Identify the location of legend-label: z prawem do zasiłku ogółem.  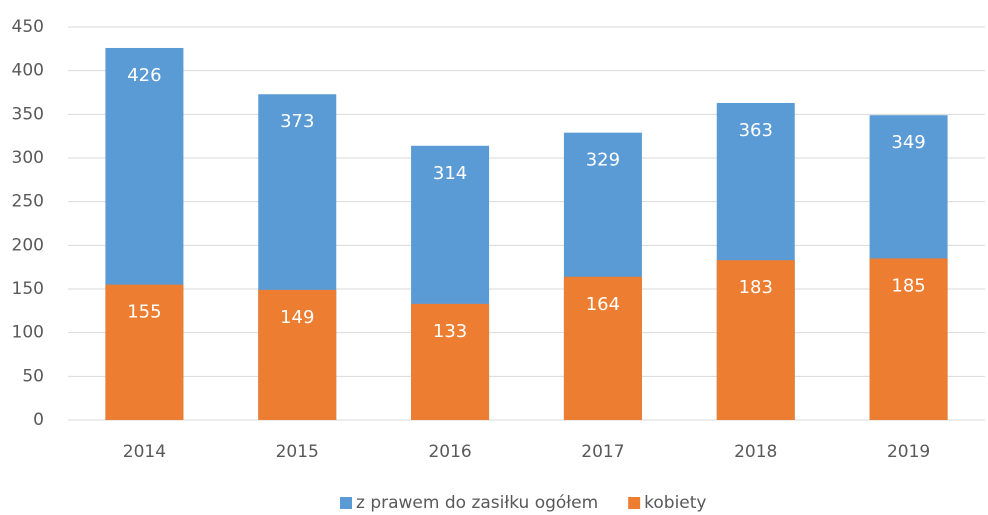
(477, 503).